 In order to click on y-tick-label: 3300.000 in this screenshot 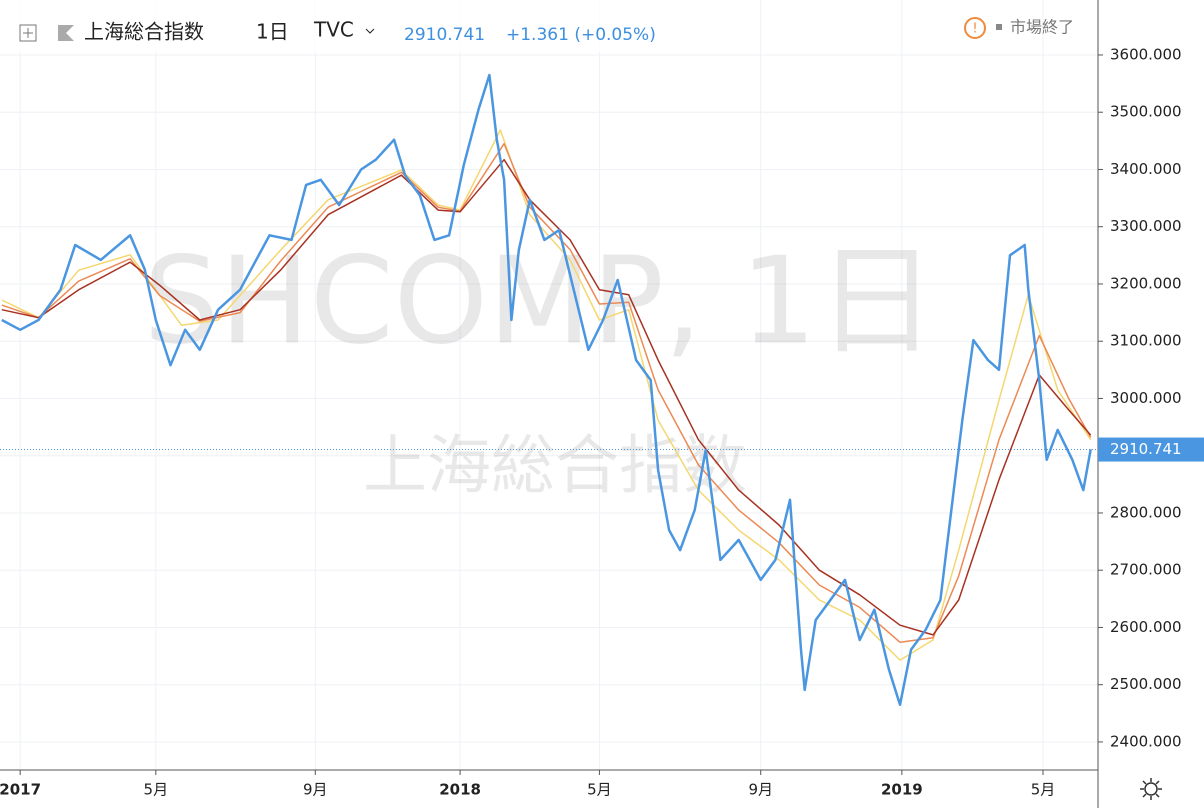, I will do `click(1146, 226)`.